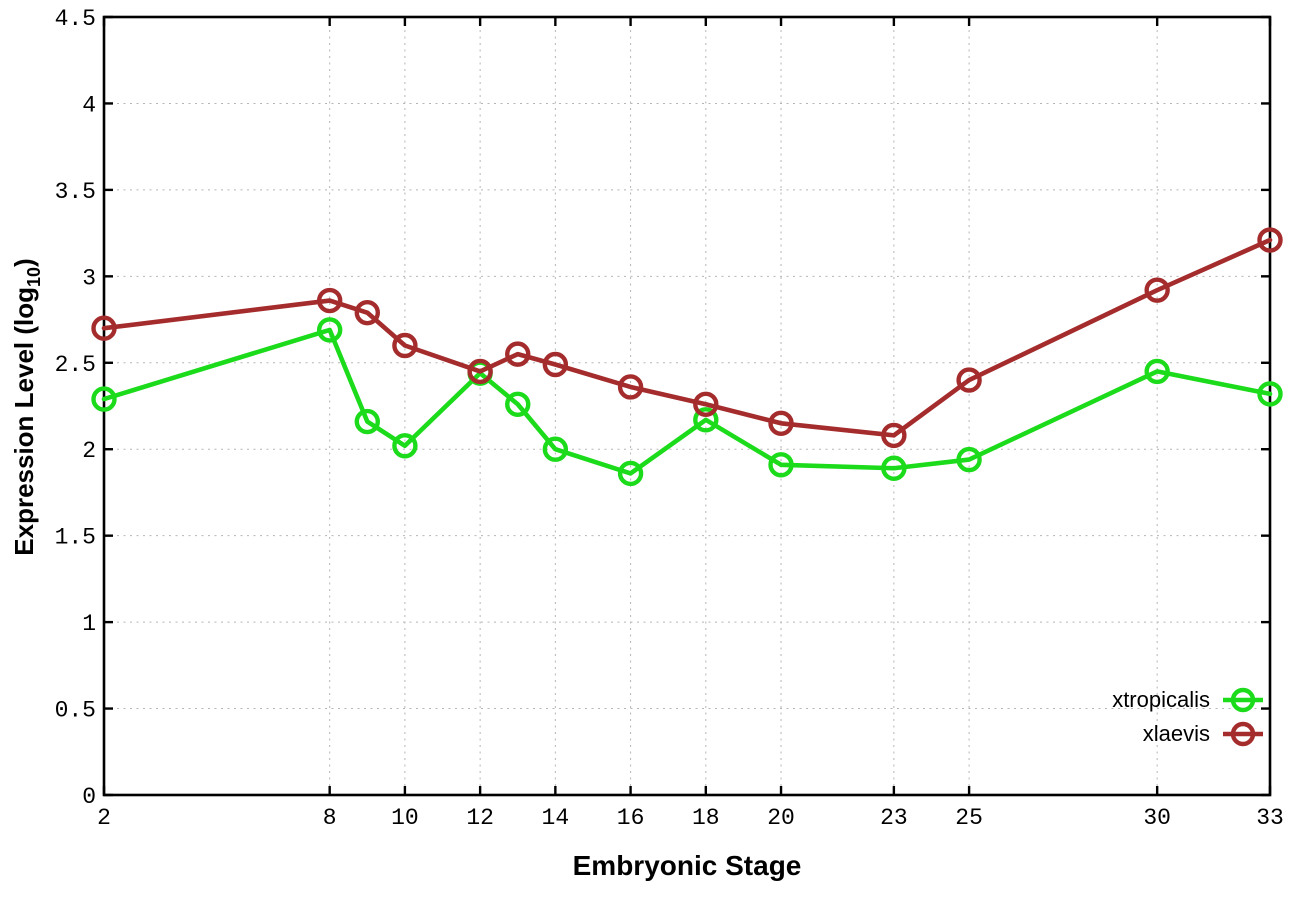 The height and width of the screenshot is (907, 1296). Describe the element at coordinates (556, 818) in the screenshot. I see `x-tick-label: 14` at that location.